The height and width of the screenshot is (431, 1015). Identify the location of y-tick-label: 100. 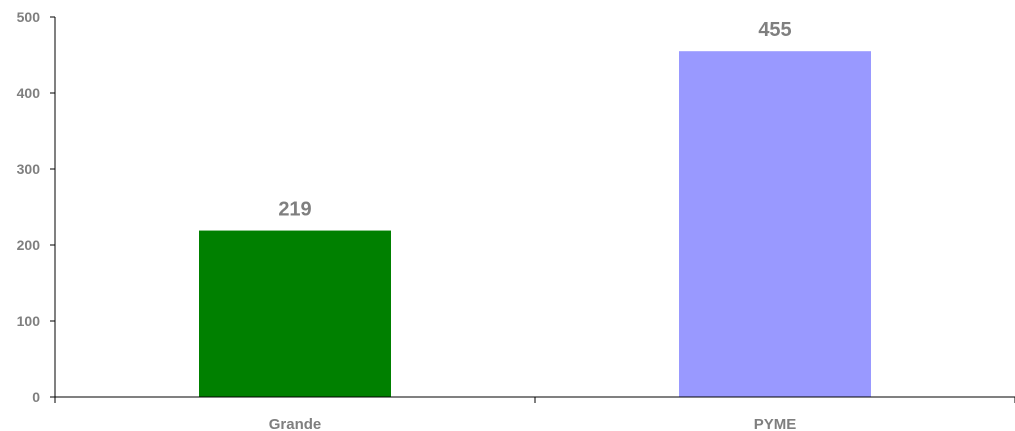
(29, 321).